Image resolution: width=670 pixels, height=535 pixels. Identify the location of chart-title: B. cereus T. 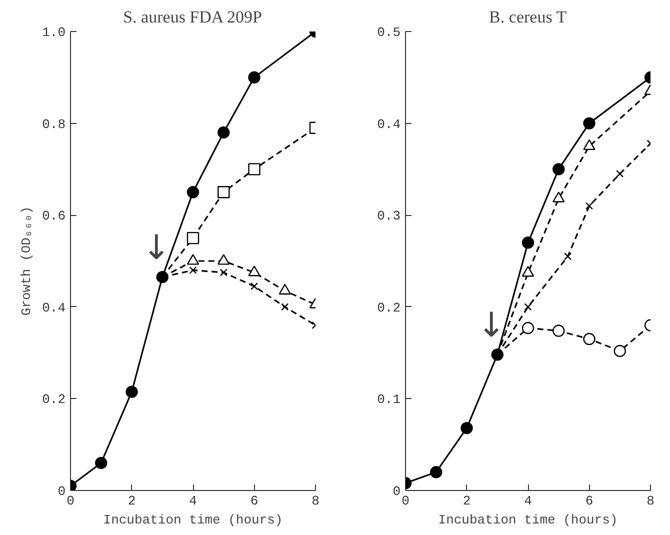
(528, 17).